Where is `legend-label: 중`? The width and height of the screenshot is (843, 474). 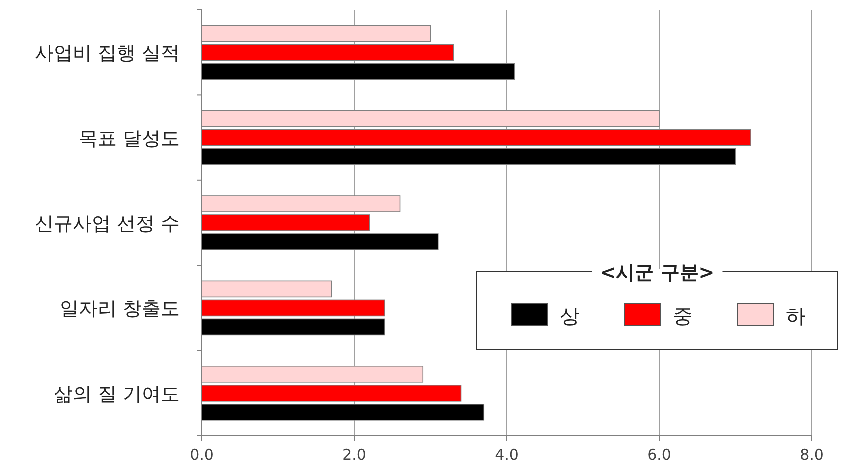 legend-label: 중 is located at coordinates (683, 316).